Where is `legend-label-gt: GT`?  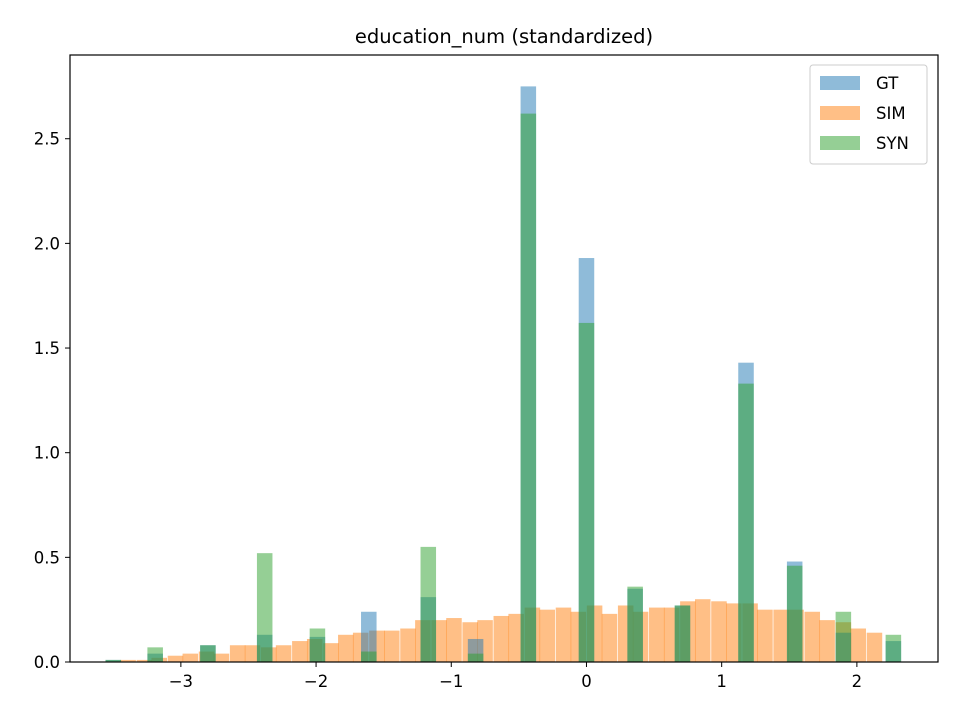
legend-label-gt: GT is located at coordinates (887, 83).